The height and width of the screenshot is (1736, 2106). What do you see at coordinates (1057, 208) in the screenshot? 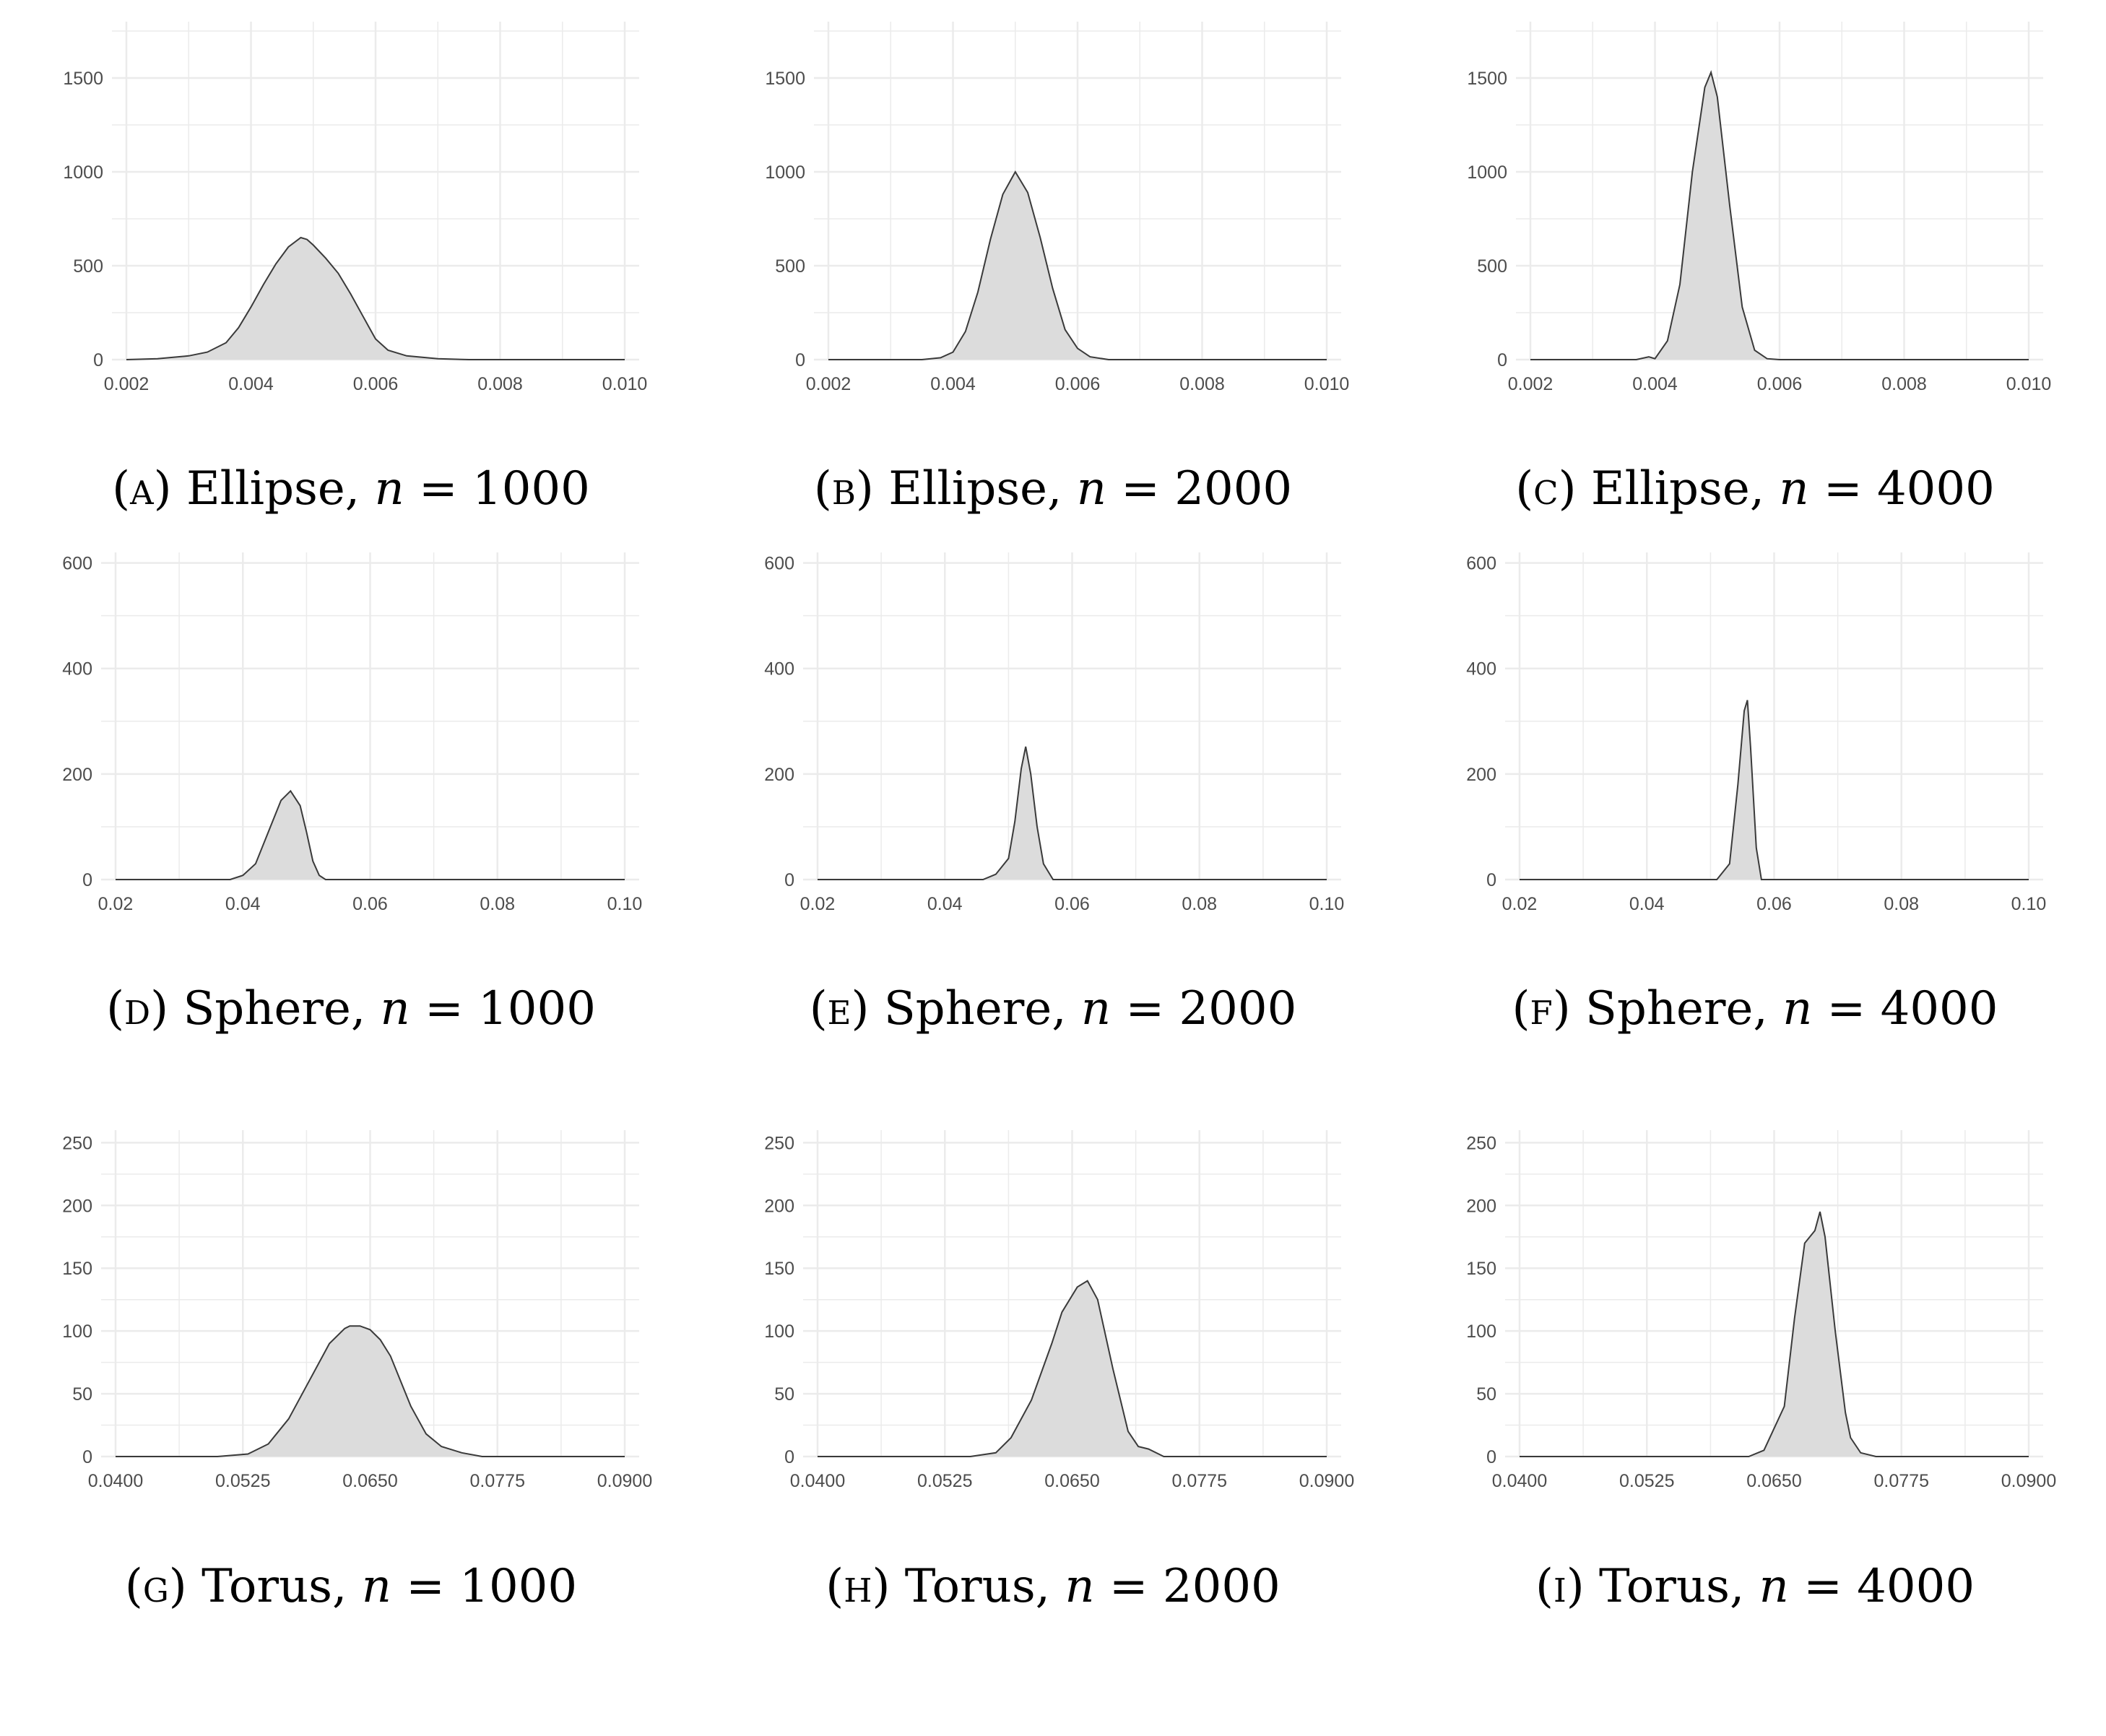
I see `chart-b: 0 500 1000 1500 0.002 0.004 0.006 0.008 0.010` at bounding box center [1057, 208].